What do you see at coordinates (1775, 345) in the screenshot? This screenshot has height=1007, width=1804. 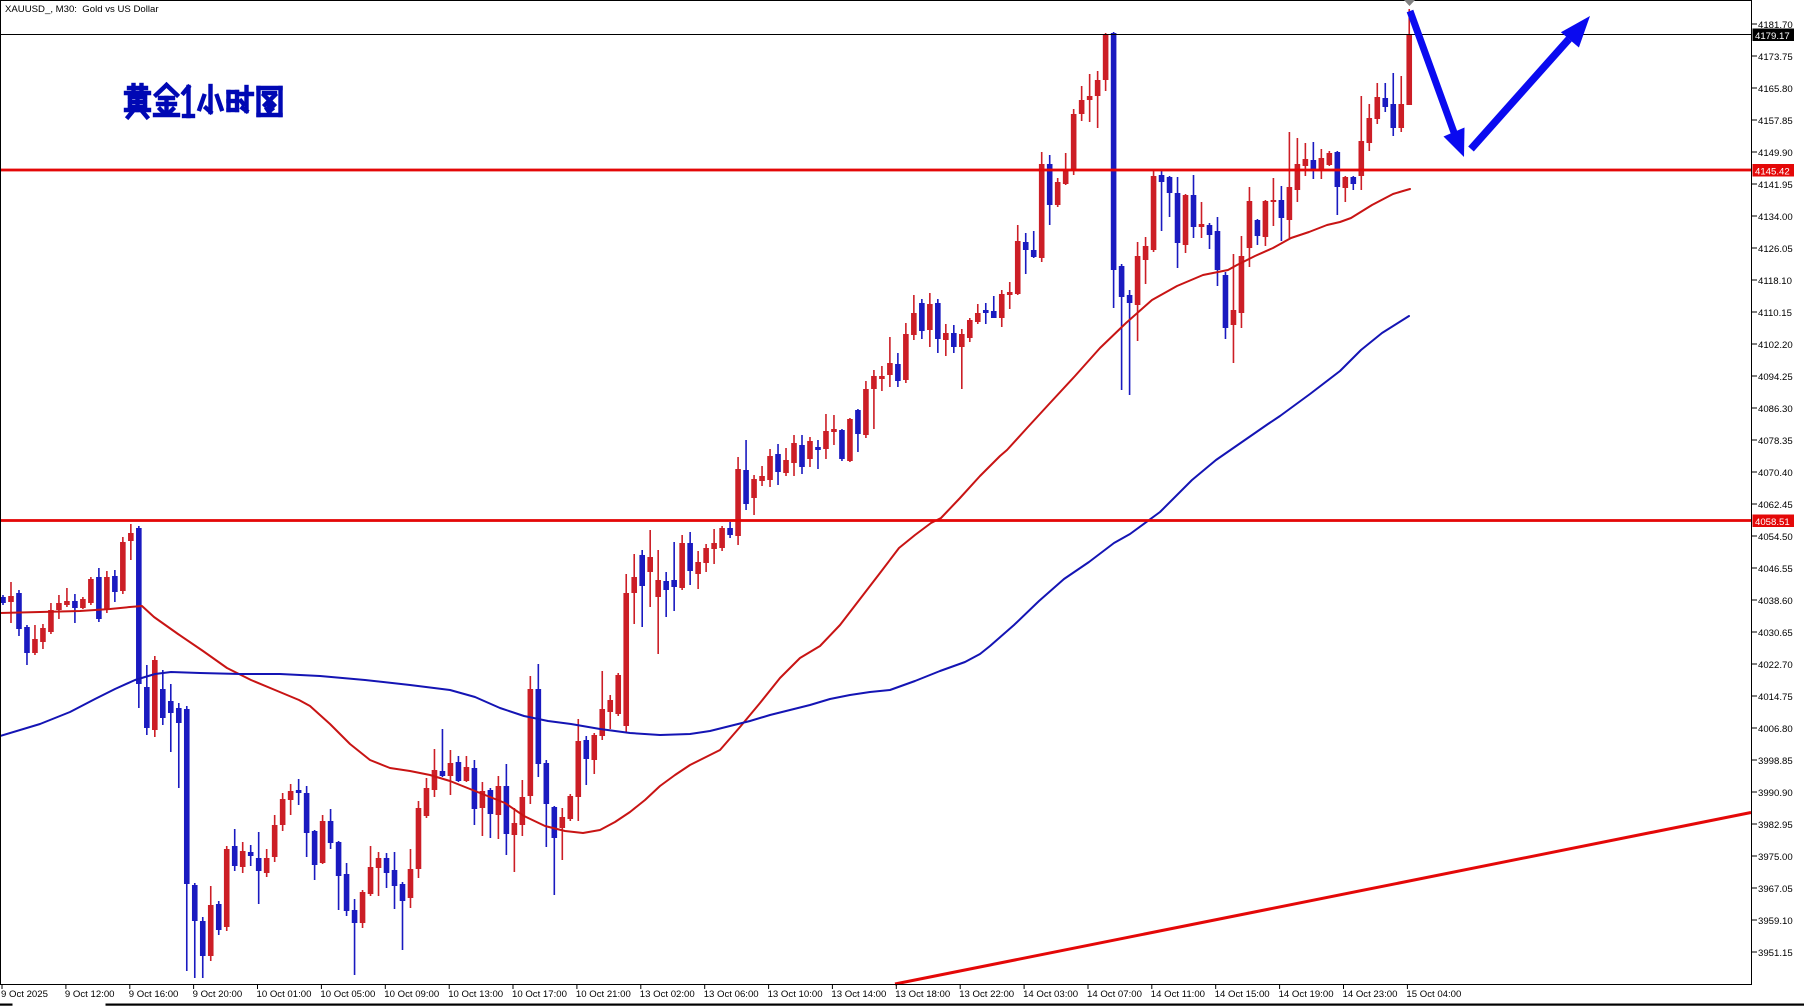 I see `svg-text: 4102.20` at bounding box center [1775, 345].